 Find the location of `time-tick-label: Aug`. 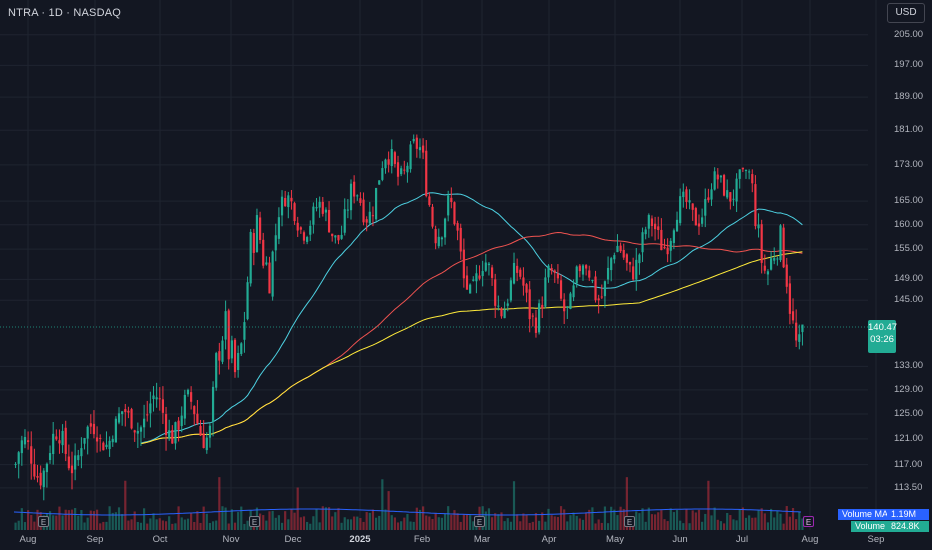

time-tick-label: Aug is located at coordinates (28, 539).